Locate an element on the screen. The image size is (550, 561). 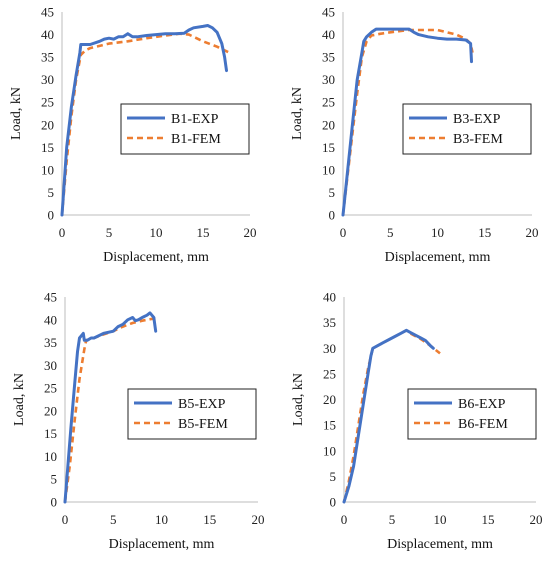
legend: B3-EXP B3-FEM is located at coordinates (467, 129).